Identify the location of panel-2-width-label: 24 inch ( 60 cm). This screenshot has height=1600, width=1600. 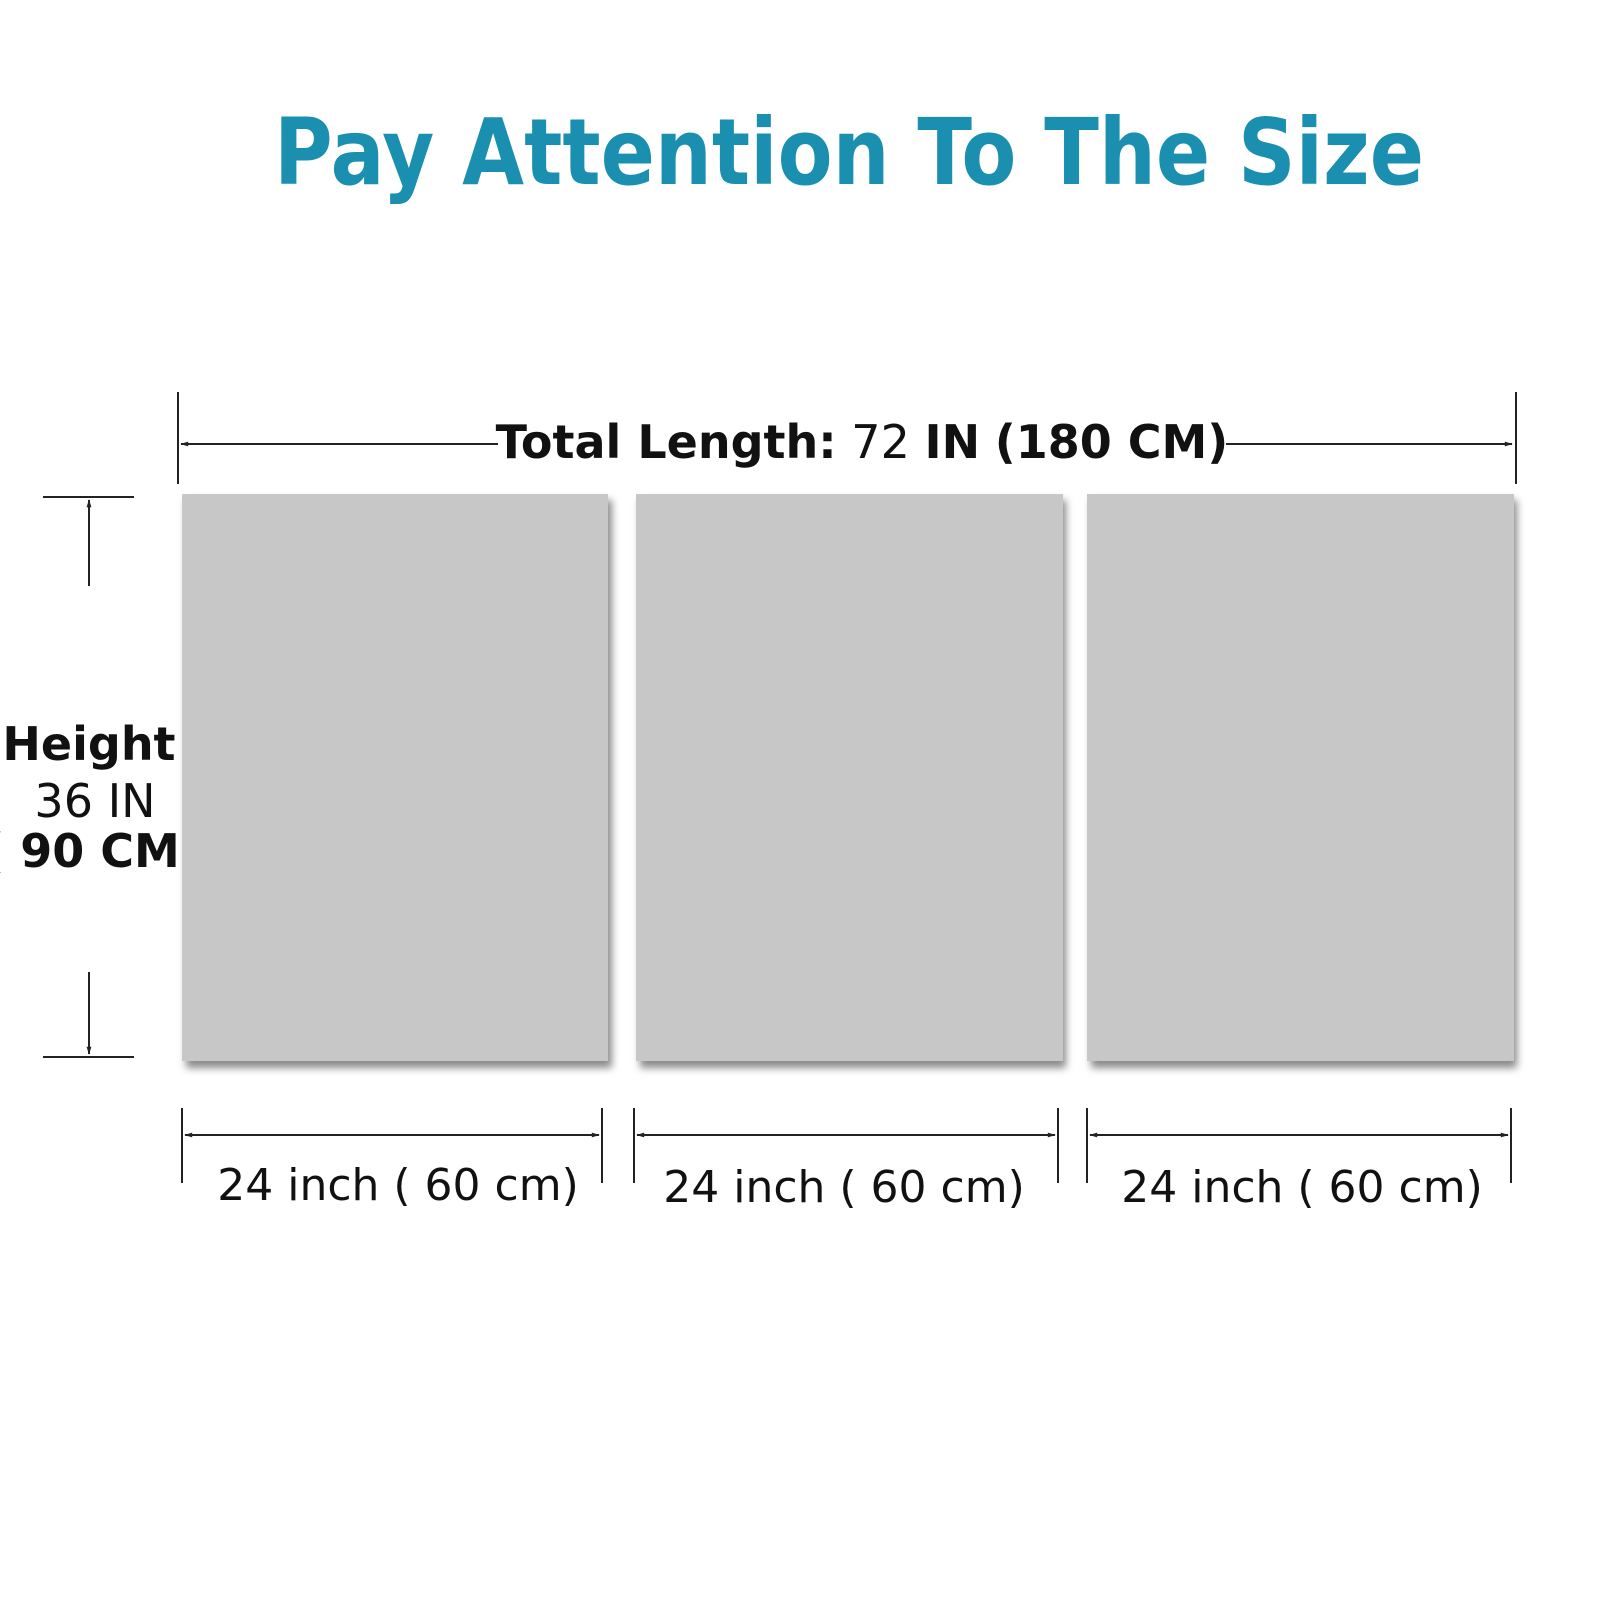
(844, 1187).